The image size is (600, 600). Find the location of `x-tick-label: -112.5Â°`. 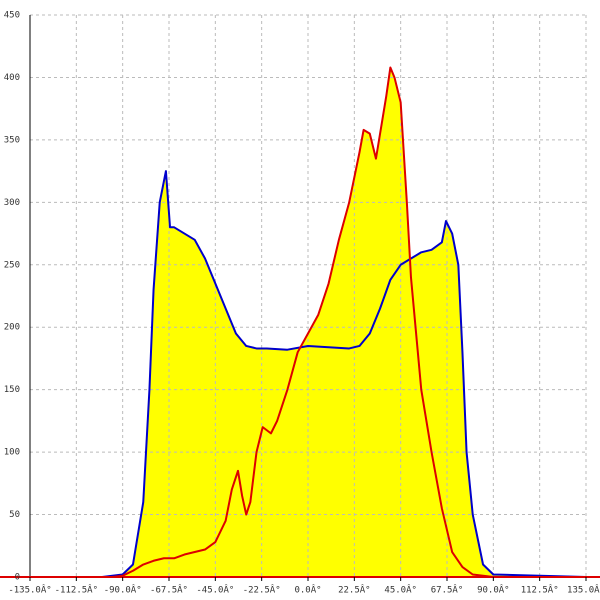

x-tick-label: -112.5Â° is located at coordinates (76, 590).